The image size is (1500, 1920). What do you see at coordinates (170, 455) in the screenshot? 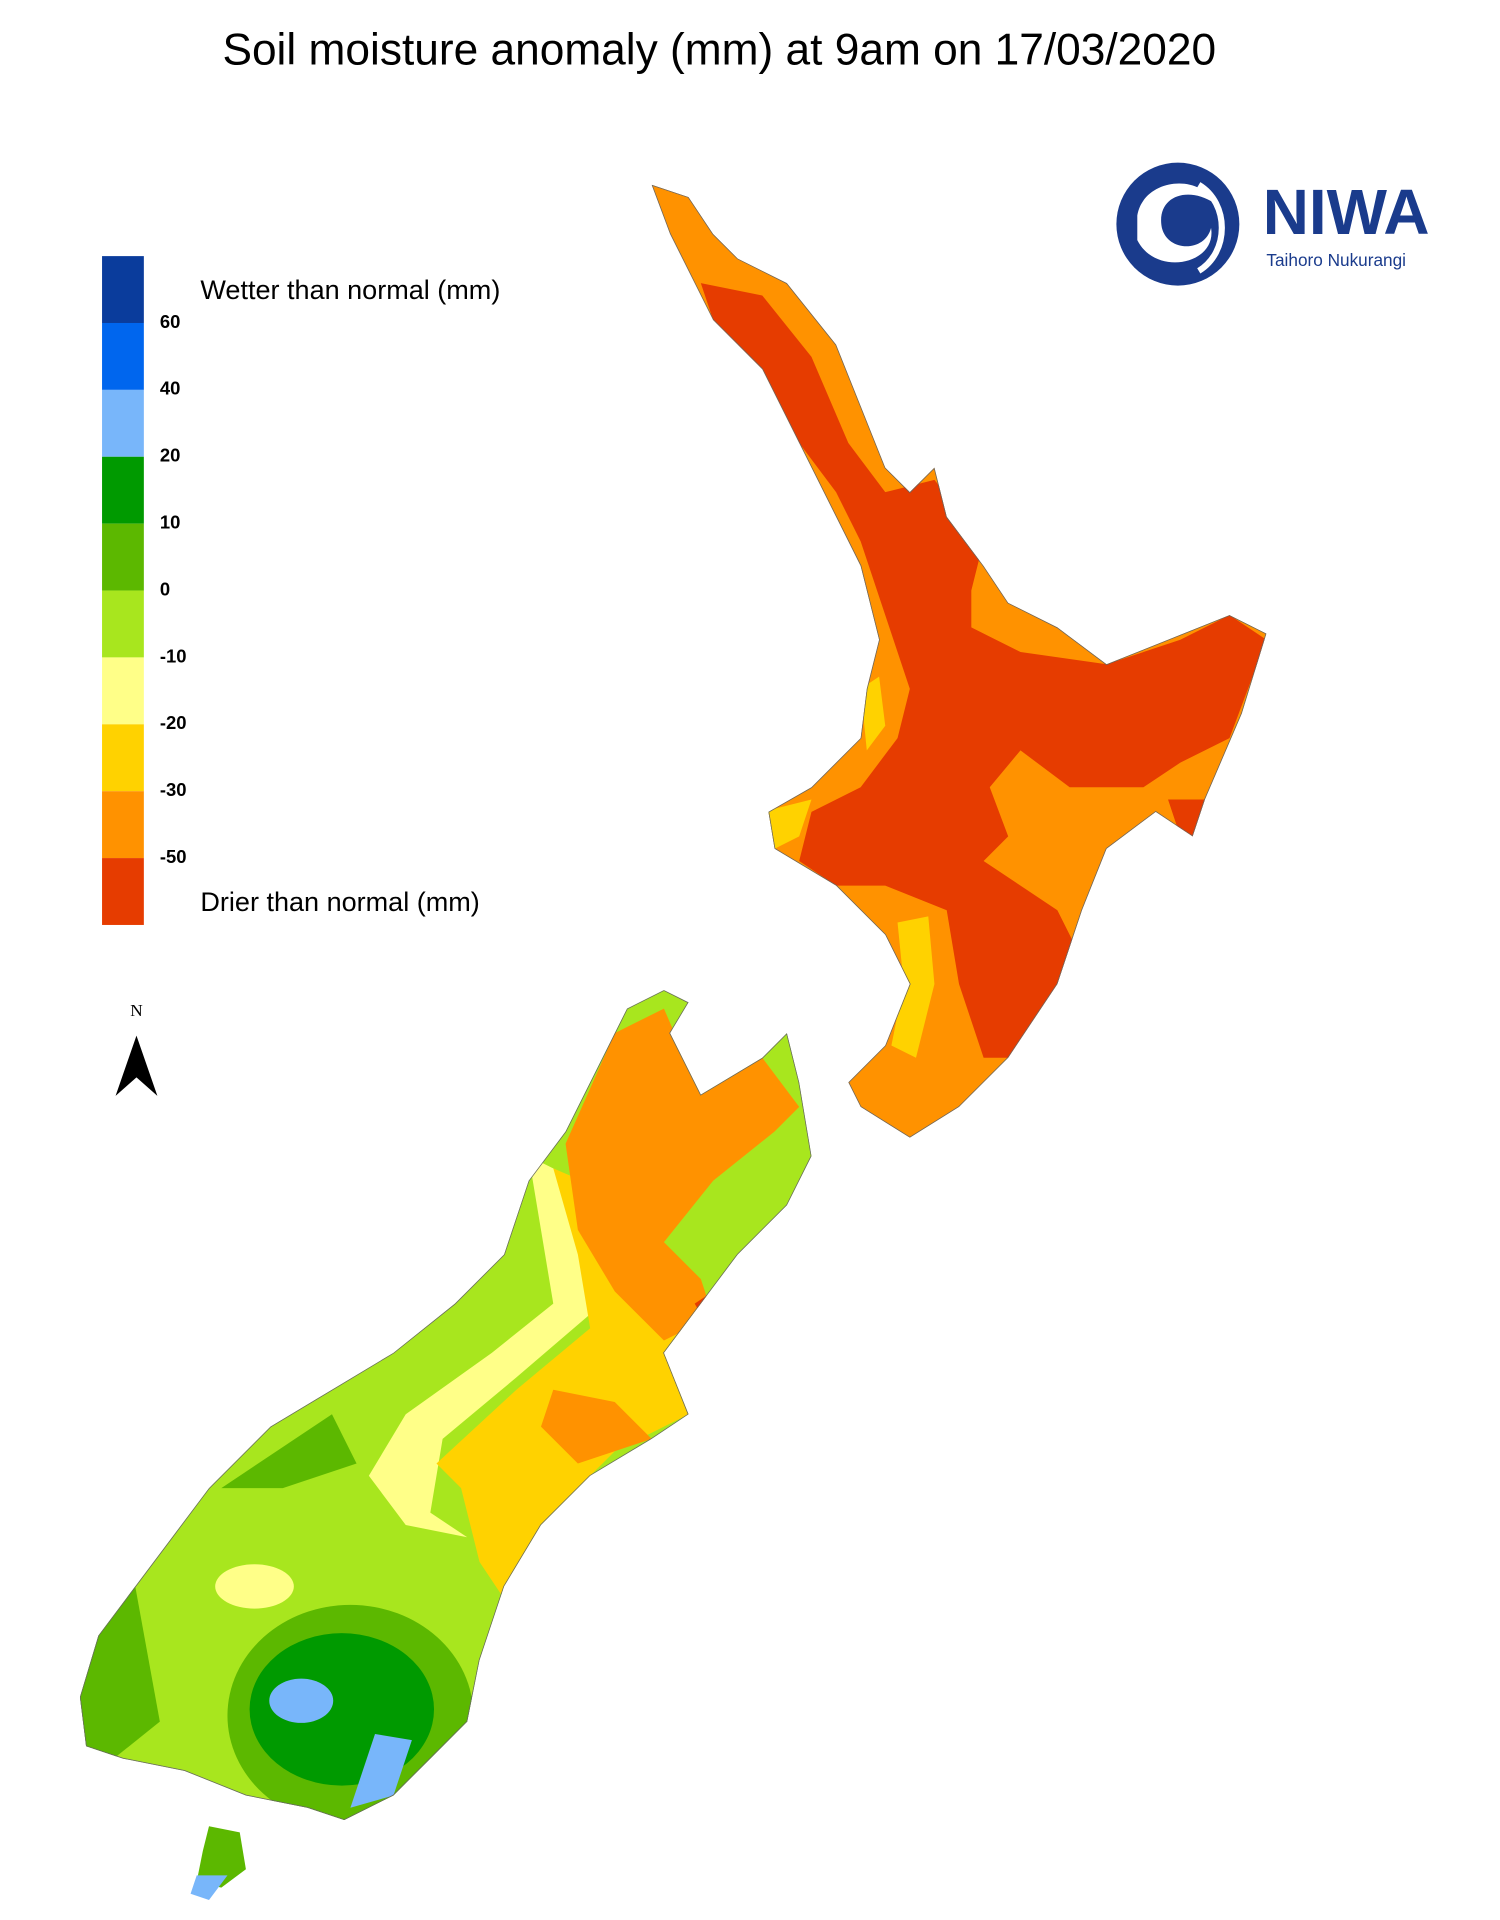
I see `legend-tick-label: 20` at bounding box center [170, 455].